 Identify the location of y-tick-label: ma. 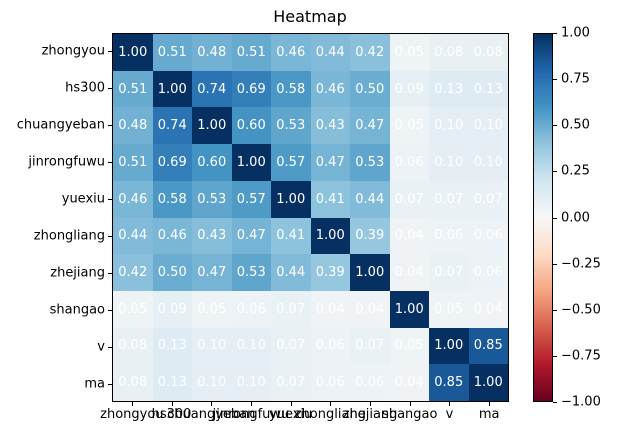
(94, 384).